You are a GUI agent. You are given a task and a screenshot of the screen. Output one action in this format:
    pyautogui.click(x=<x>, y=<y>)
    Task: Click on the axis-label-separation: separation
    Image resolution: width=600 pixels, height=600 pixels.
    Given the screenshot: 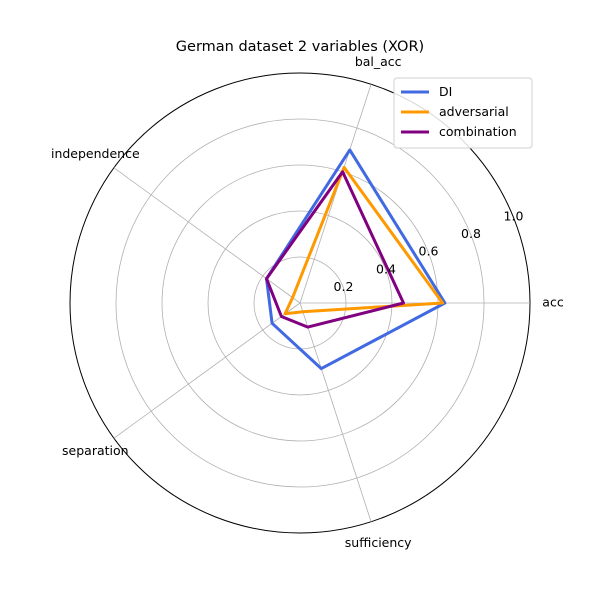 What is the action you would take?
    pyautogui.click(x=95, y=450)
    